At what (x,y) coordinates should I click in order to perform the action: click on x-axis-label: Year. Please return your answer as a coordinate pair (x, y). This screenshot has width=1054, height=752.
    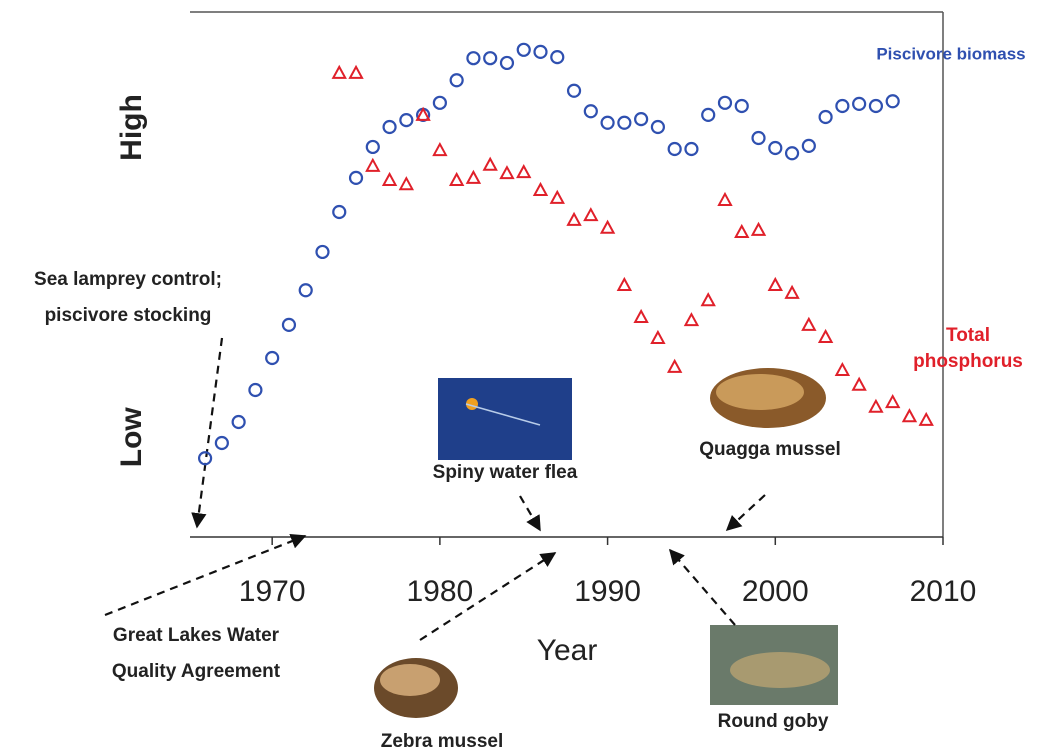
    Looking at the image, I should click on (567, 650).